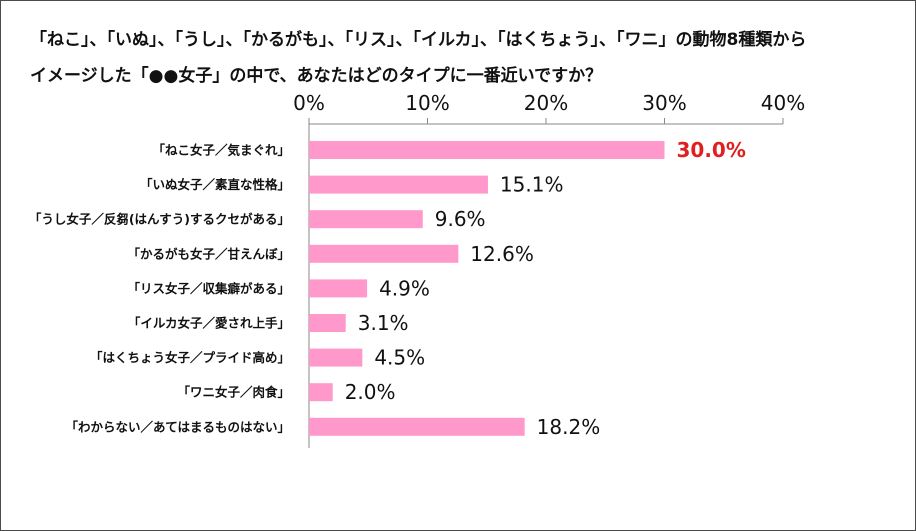 The image size is (916, 531). I want to click on data-label: 3.1%, so click(383, 323).